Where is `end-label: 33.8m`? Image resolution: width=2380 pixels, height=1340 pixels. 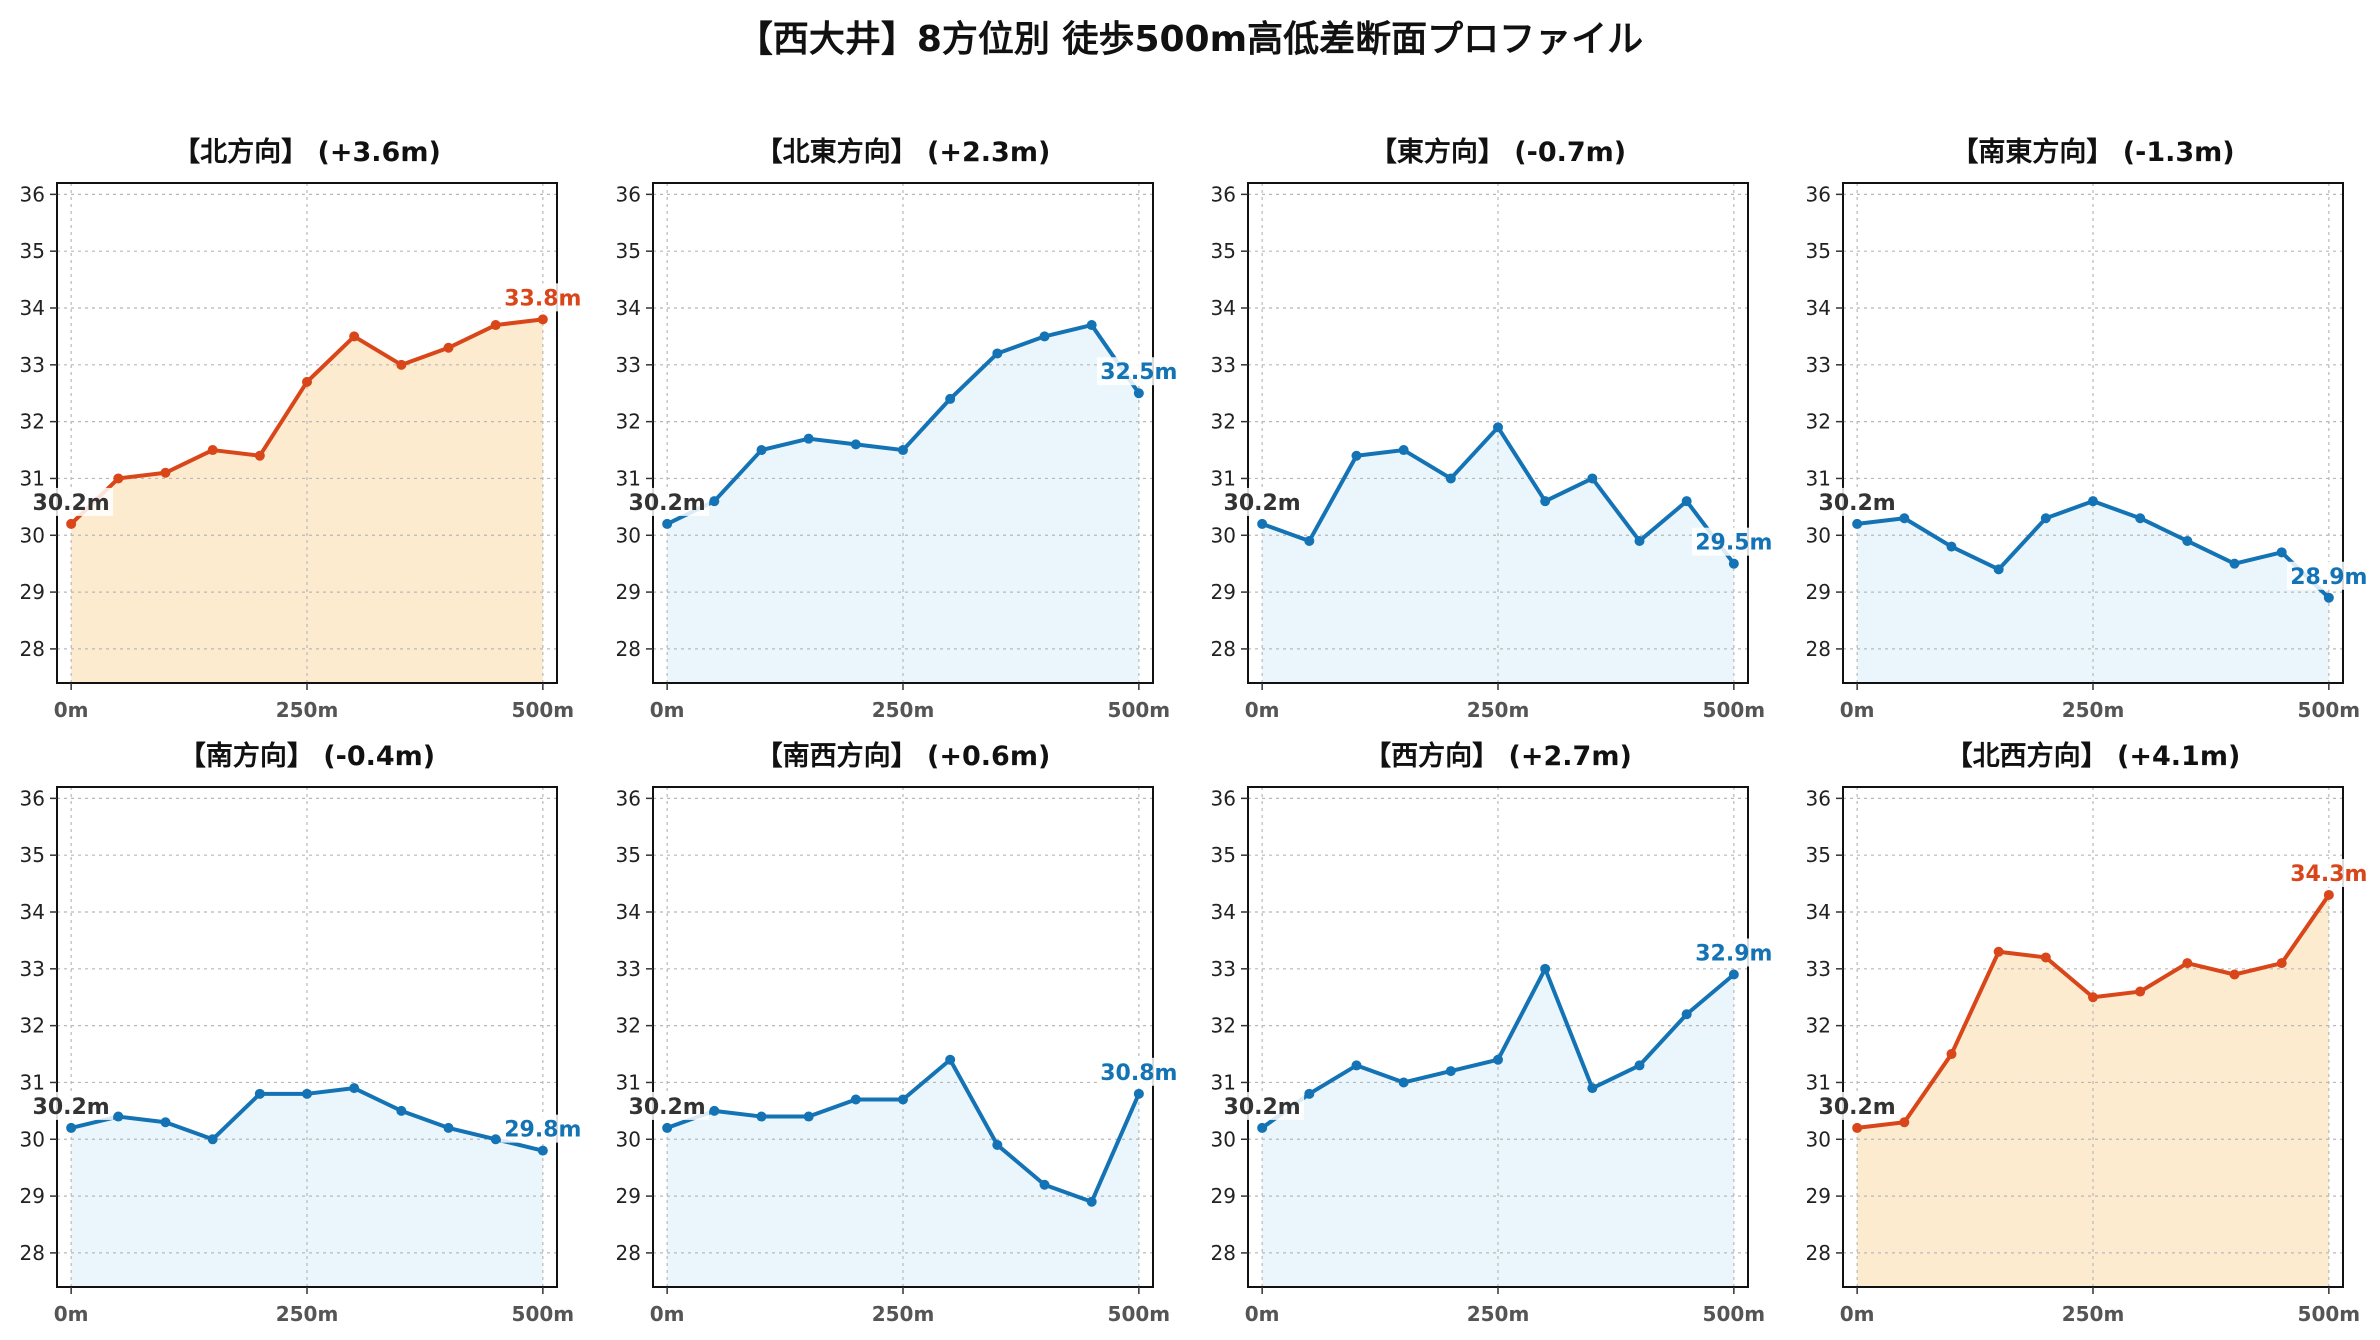 end-label: 33.8m is located at coordinates (542, 298).